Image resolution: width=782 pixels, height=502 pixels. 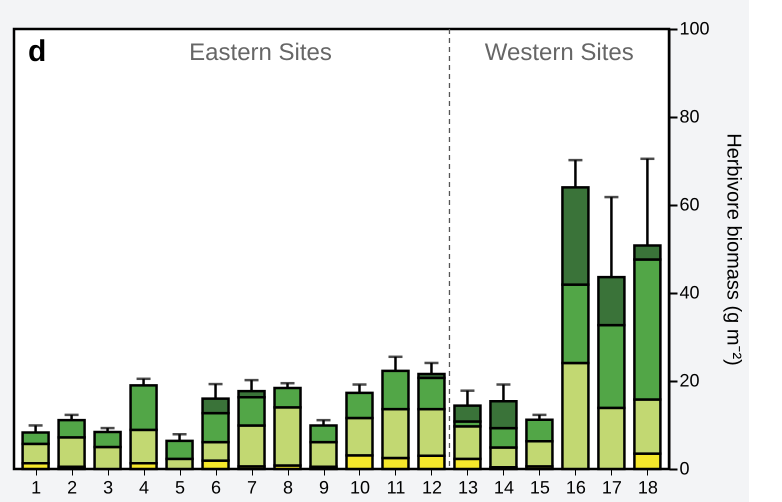 What do you see at coordinates (648, 488) in the screenshot?
I see `x-tick-label: 18` at bounding box center [648, 488].